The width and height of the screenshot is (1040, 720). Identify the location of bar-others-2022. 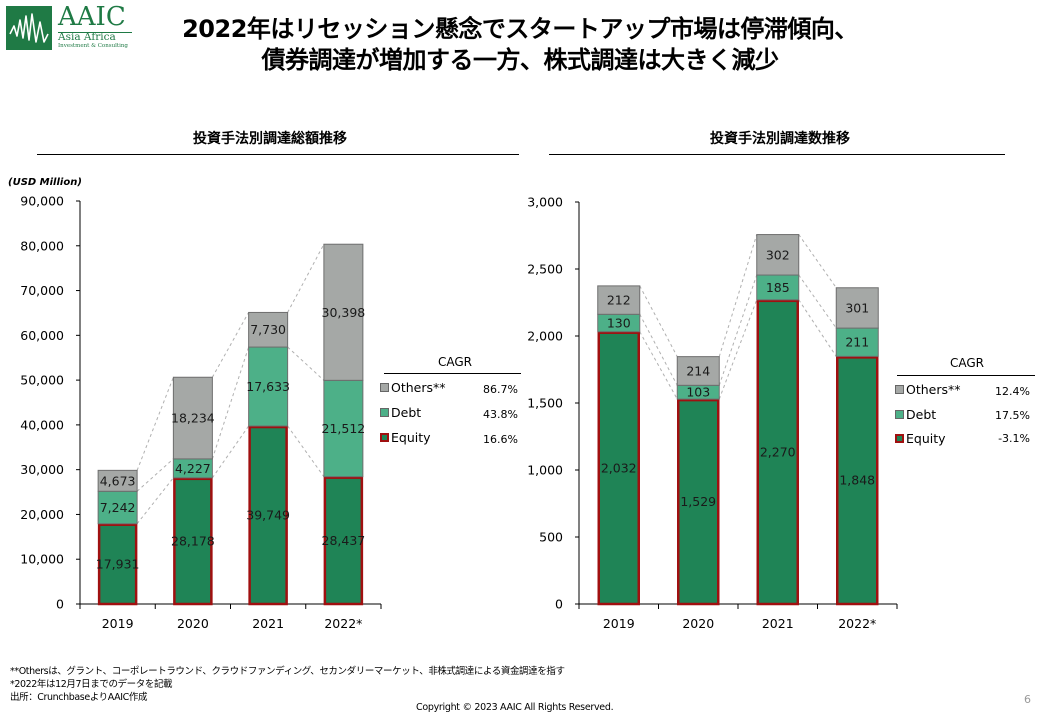
(343, 312).